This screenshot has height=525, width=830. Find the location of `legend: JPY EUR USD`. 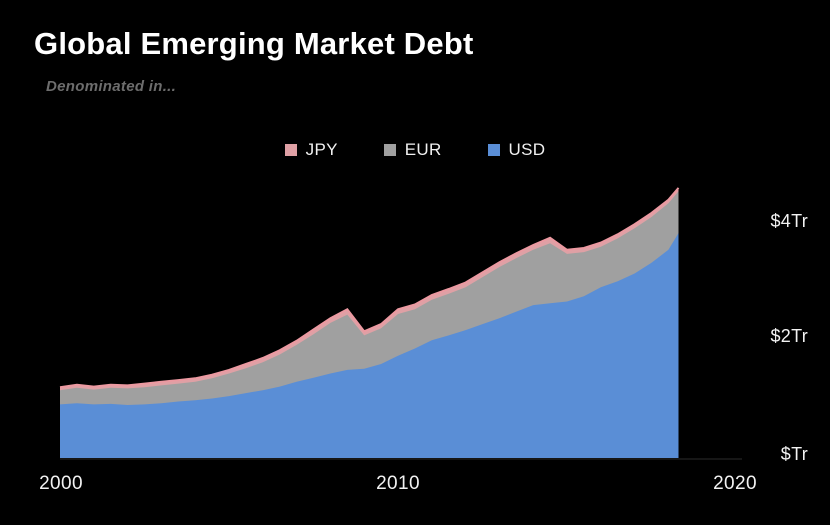

legend: JPY EUR USD is located at coordinates (415, 150).